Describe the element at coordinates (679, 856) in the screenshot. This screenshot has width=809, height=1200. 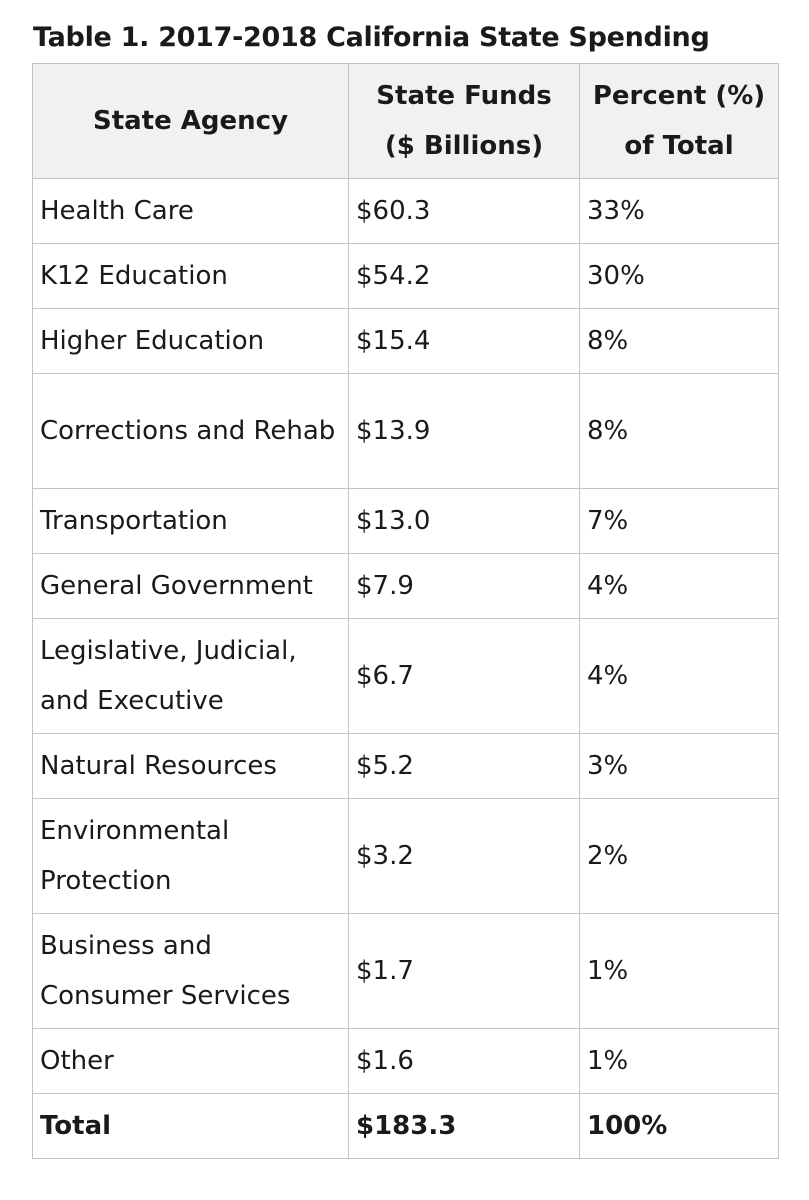
I see `percent-cell: 2%` at that location.